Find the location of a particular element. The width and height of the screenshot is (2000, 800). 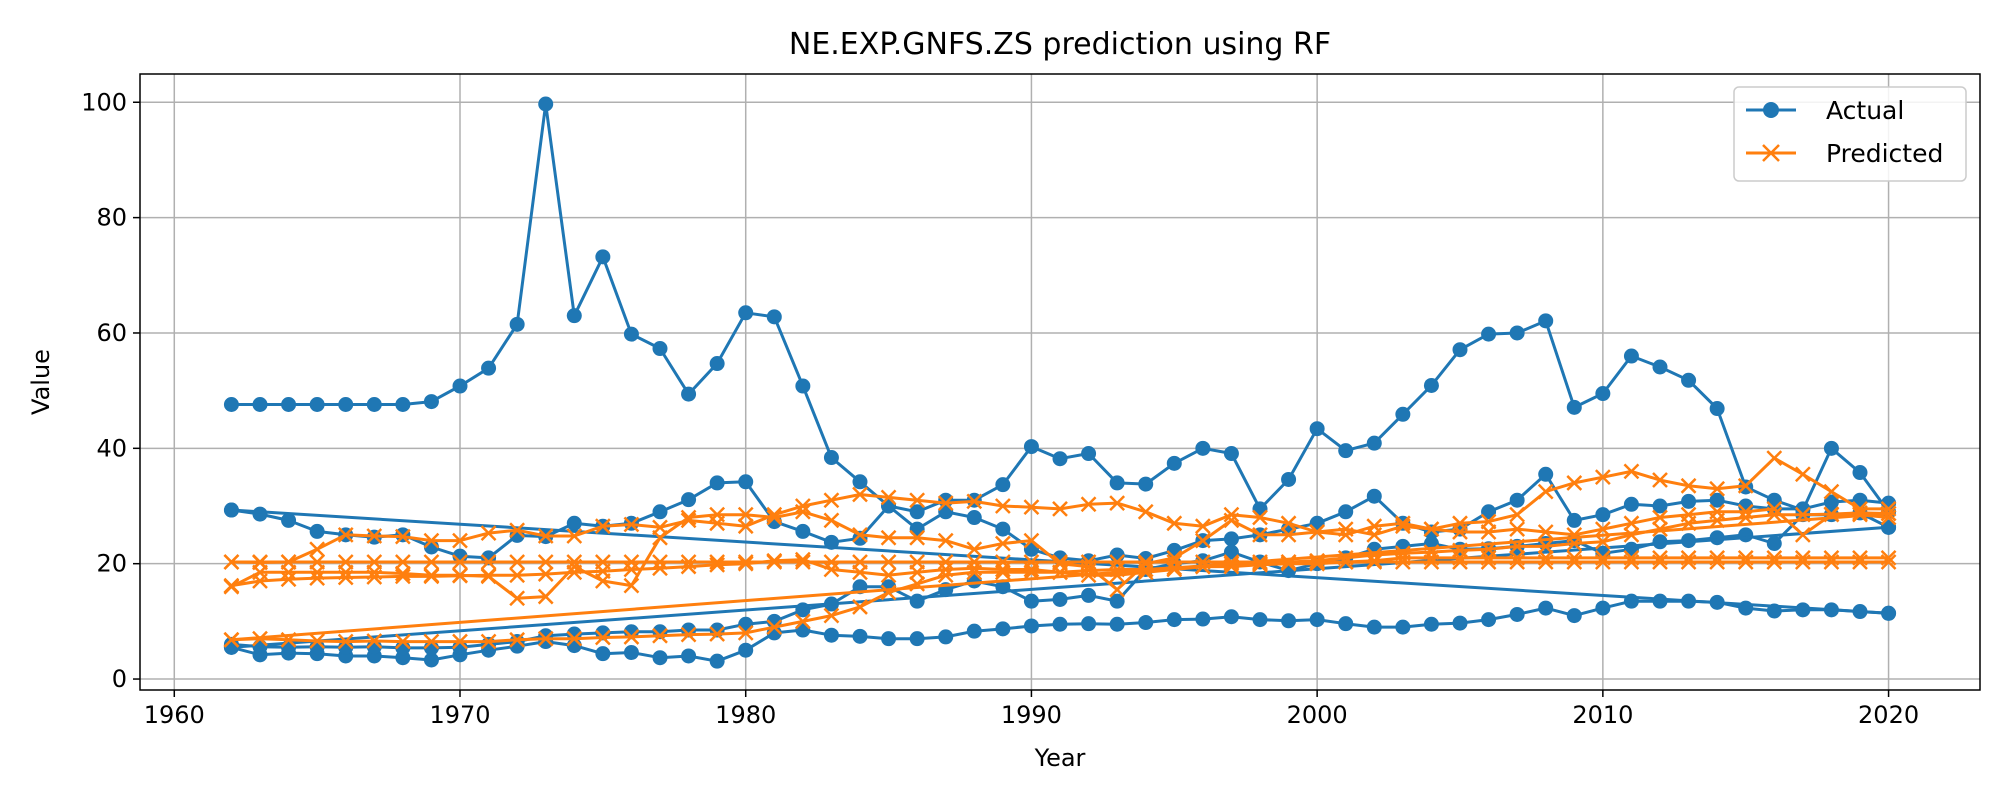

x-tick-label: 2010 is located at coordinates (1602, 715).